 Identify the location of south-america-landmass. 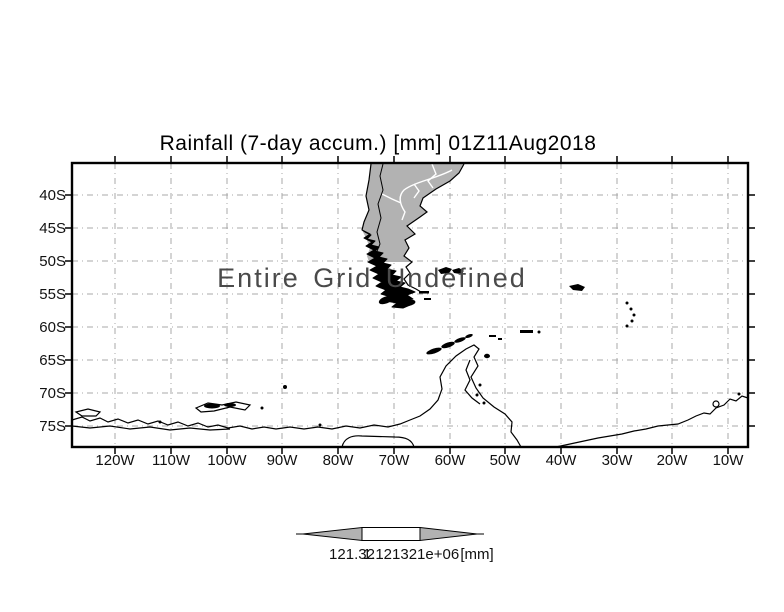
(413, 213).